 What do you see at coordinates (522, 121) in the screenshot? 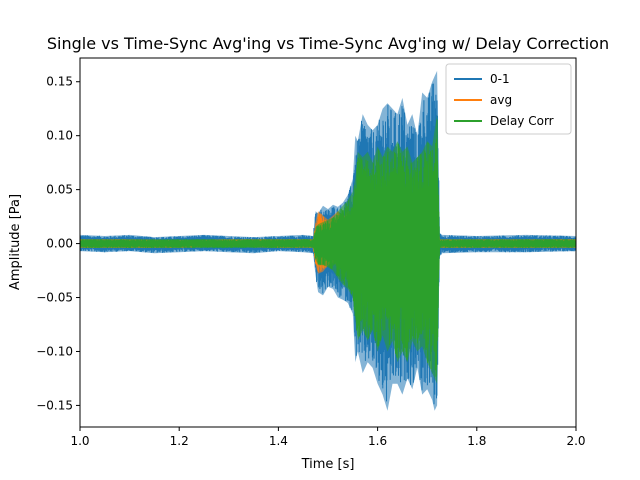
I see `legend-label-delay-corr: Delay Corr` at bounding box center [522, 121].